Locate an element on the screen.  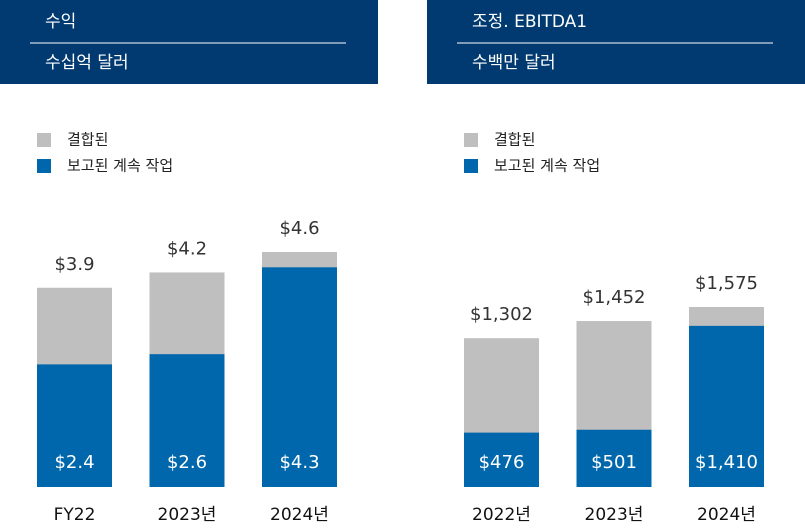
value-label: $1,410 is located at coordinates (726, 462).